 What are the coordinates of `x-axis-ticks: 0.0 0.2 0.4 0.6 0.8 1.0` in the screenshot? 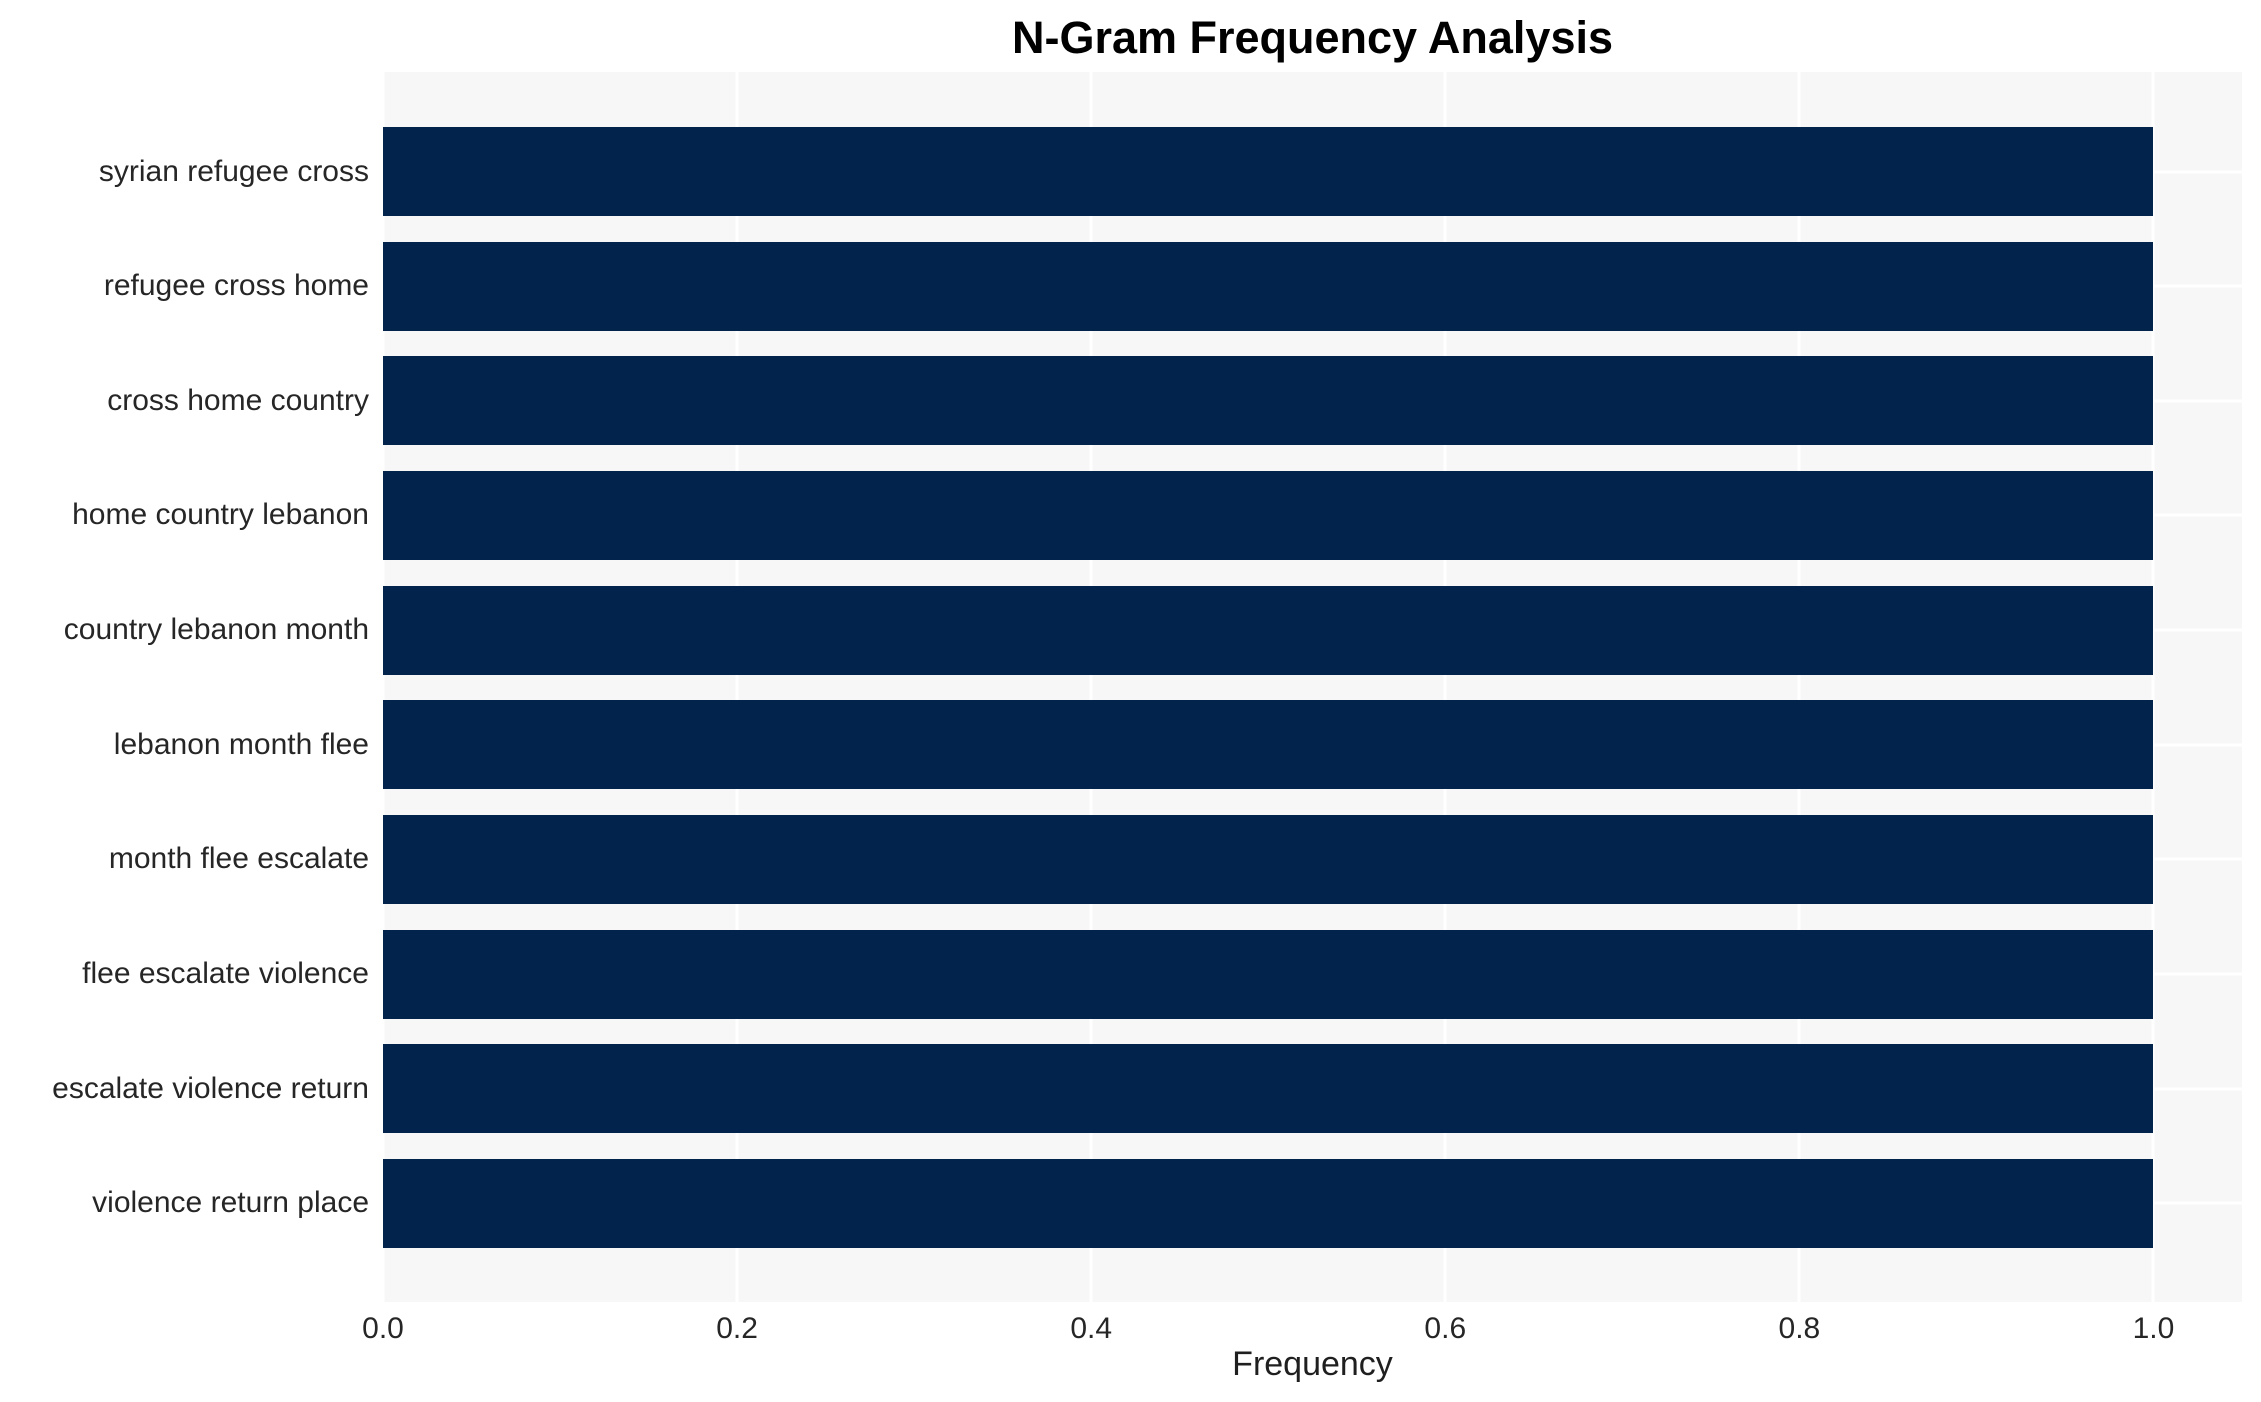 It's located at (1302, 1325).